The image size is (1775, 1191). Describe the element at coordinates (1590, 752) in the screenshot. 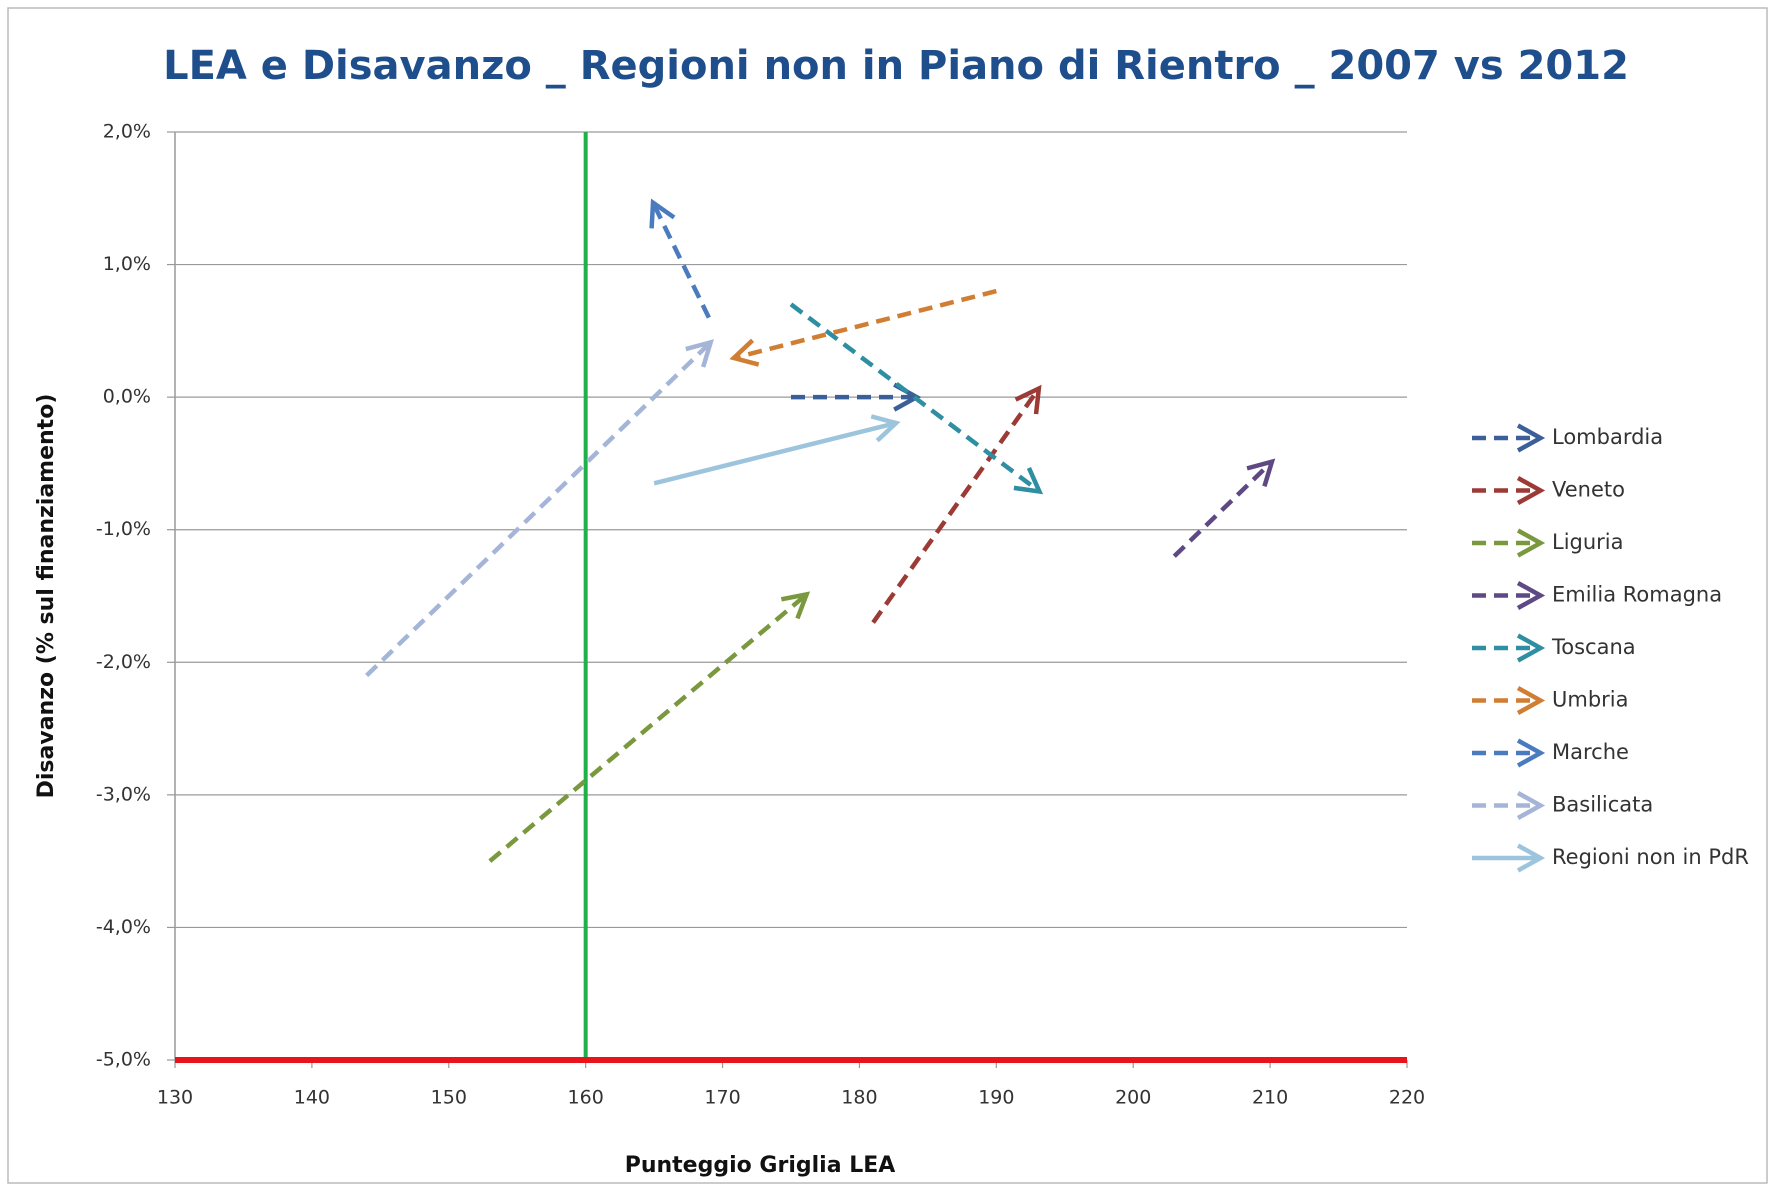

I see `legend-label: Marche` at that location.